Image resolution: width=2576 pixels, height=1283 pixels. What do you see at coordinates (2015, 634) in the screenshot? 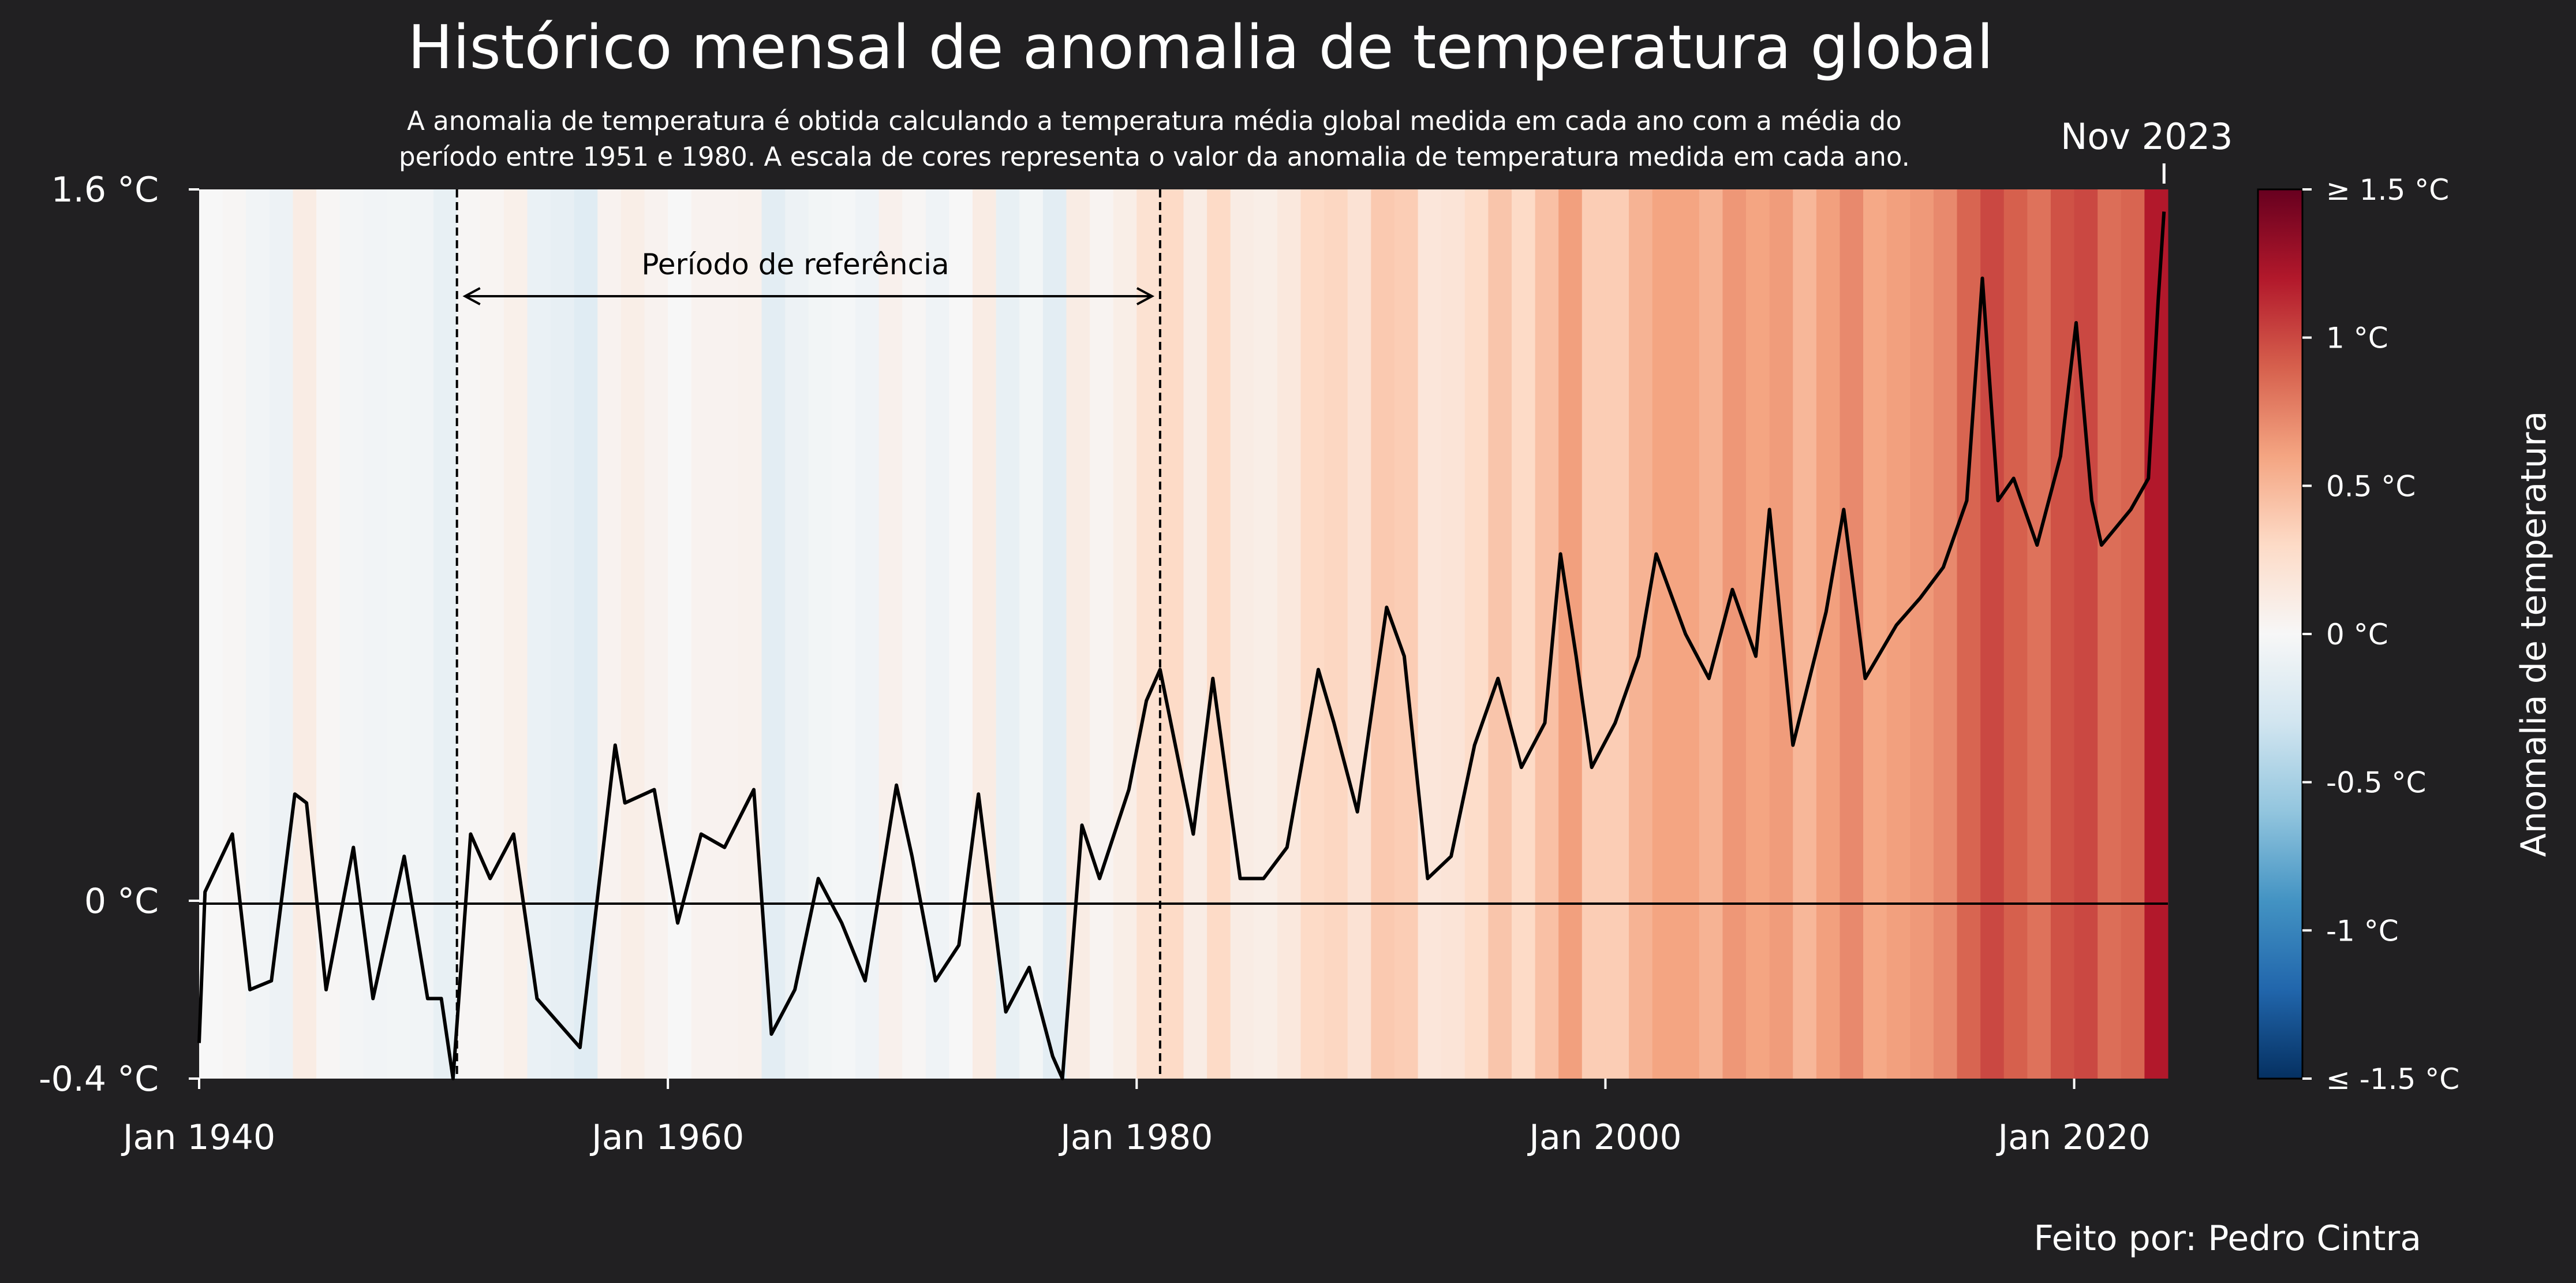
I see `stripe-2017` at bounding box center [2015, 634].